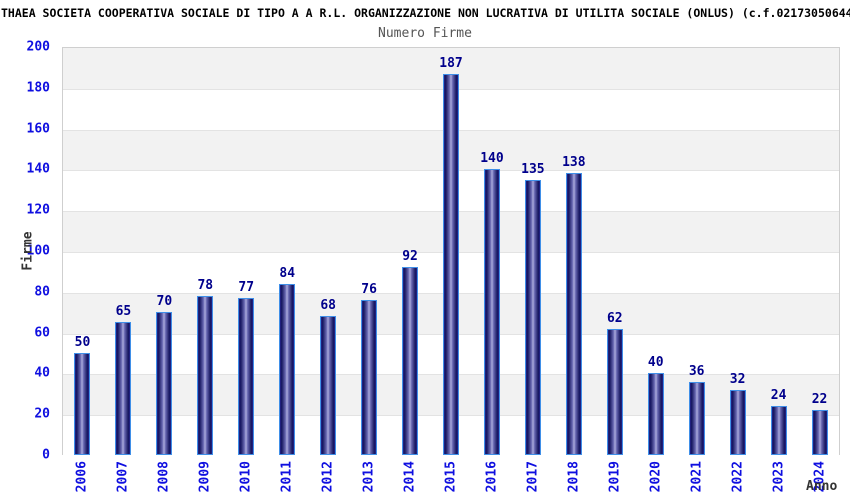 This screenshot has width=850, height=500. Describe the element at coordinates (287, 273) in the screenshot. I see `bar-value-label: 84` at that location.